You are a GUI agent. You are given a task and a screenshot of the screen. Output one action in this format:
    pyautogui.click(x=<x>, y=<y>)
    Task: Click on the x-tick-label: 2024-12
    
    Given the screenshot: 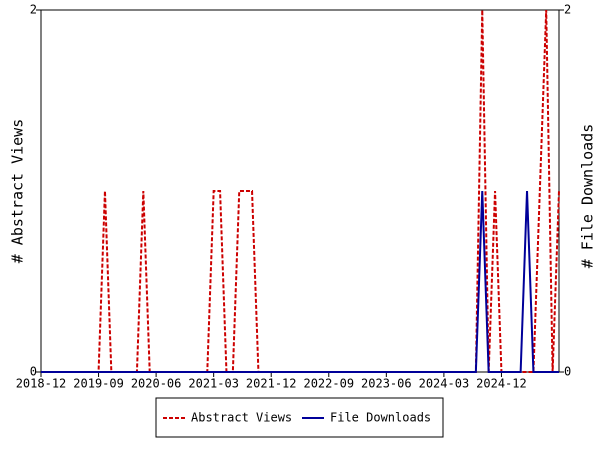 What is the action you would take?
    pyautogui.click(x=501, y=384)
    